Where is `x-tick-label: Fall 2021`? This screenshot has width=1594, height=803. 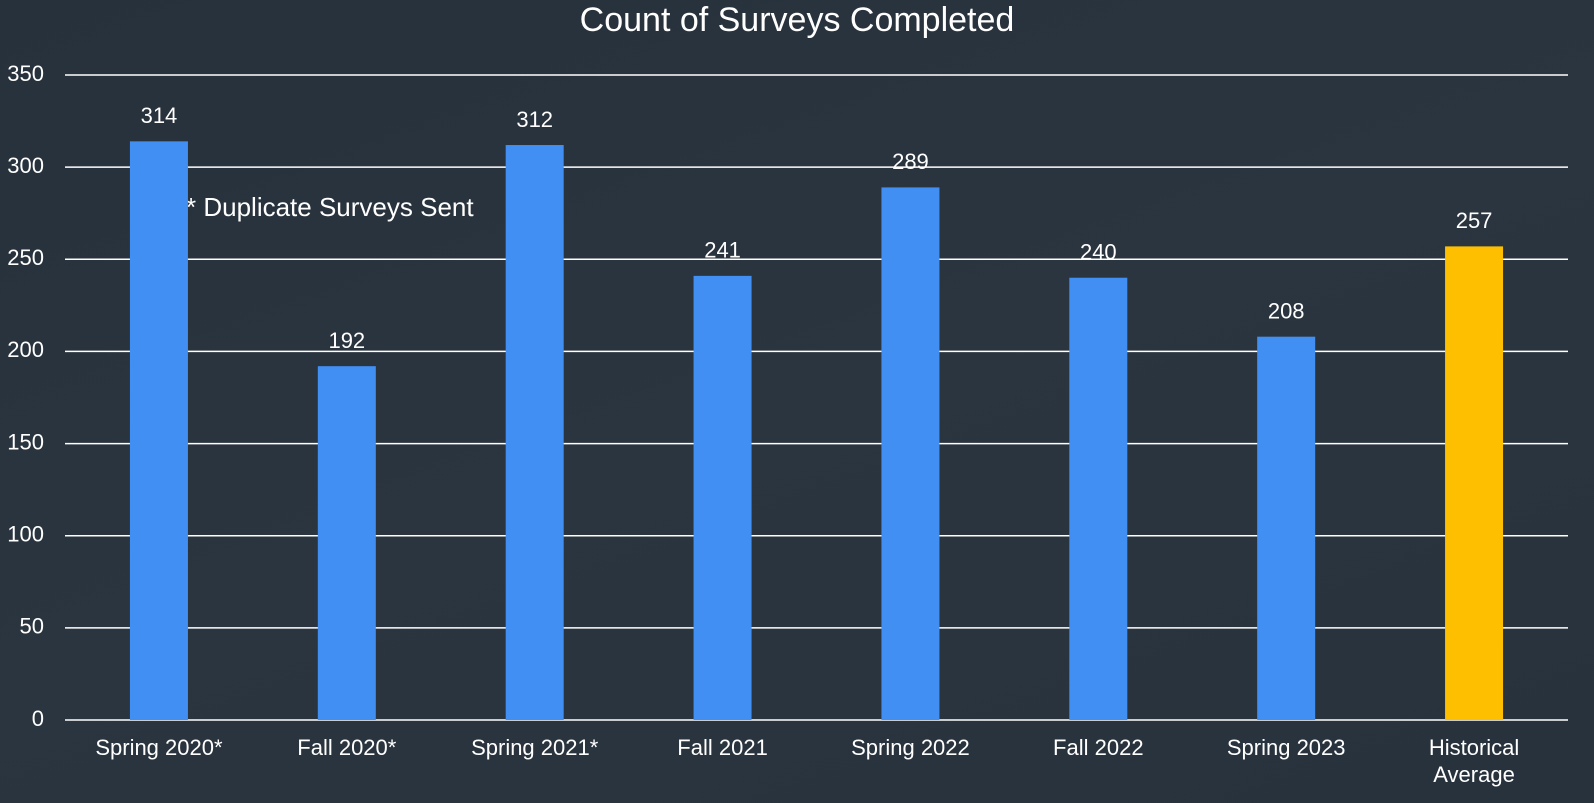 x-tick-label: Fall 2021 is located at coordinates (722, 747).